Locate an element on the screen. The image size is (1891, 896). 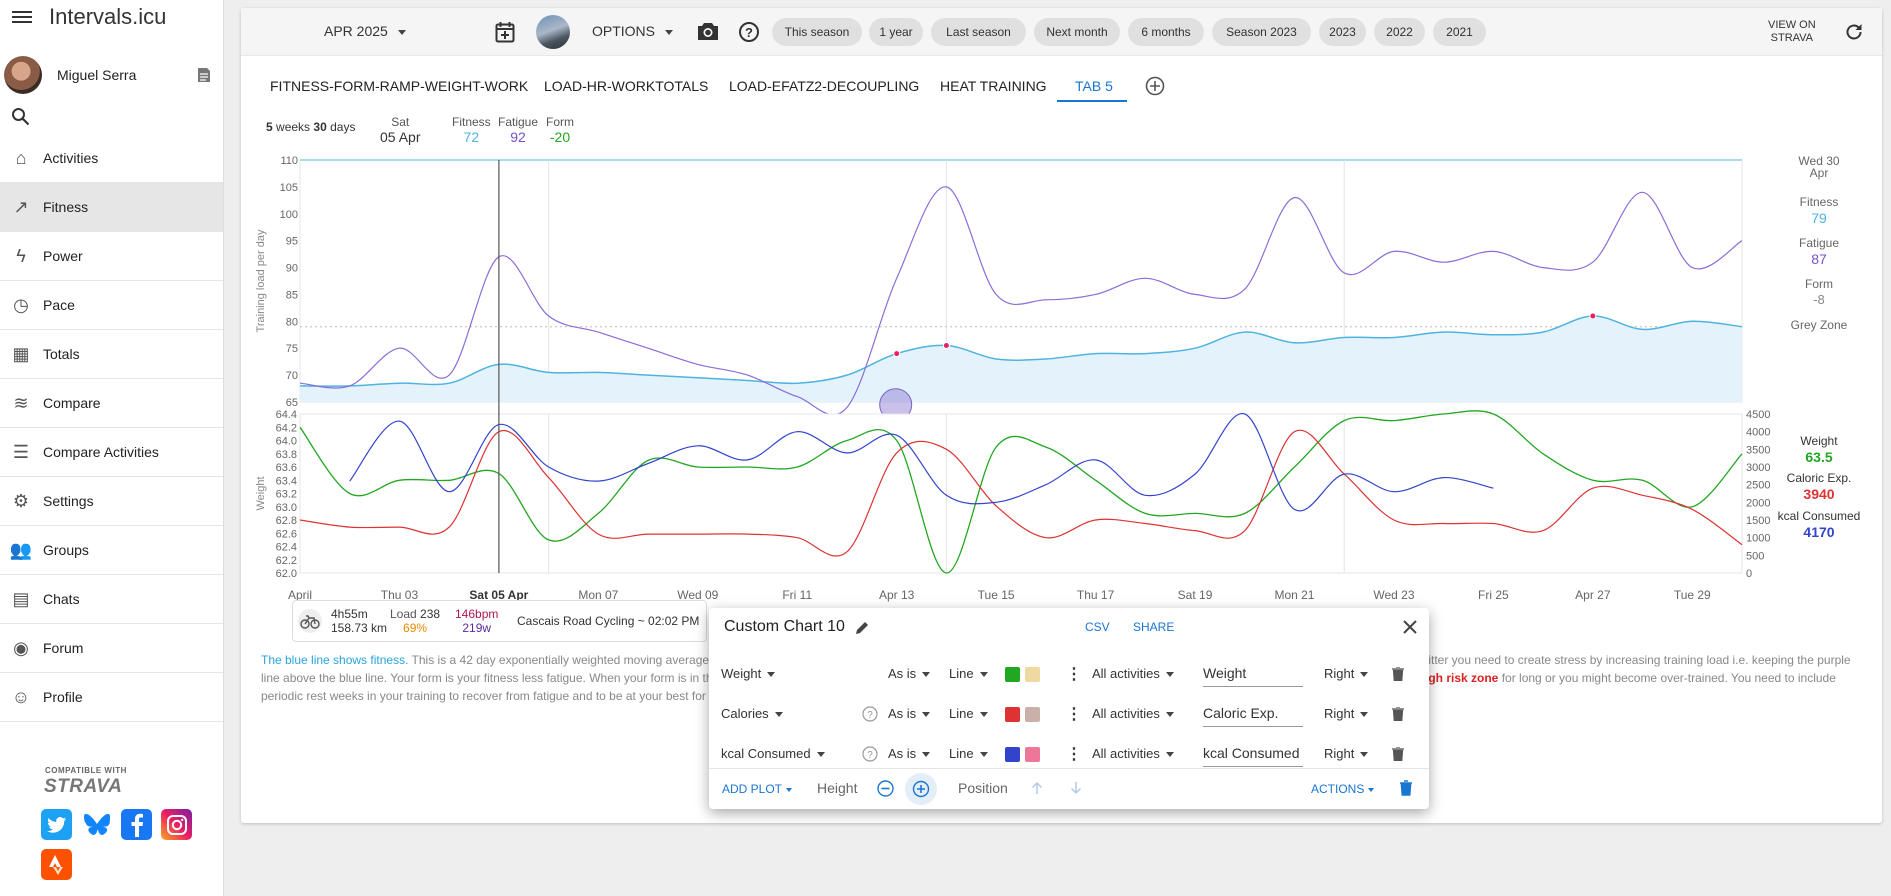
close-icon is located at coordinates (1410, 627).